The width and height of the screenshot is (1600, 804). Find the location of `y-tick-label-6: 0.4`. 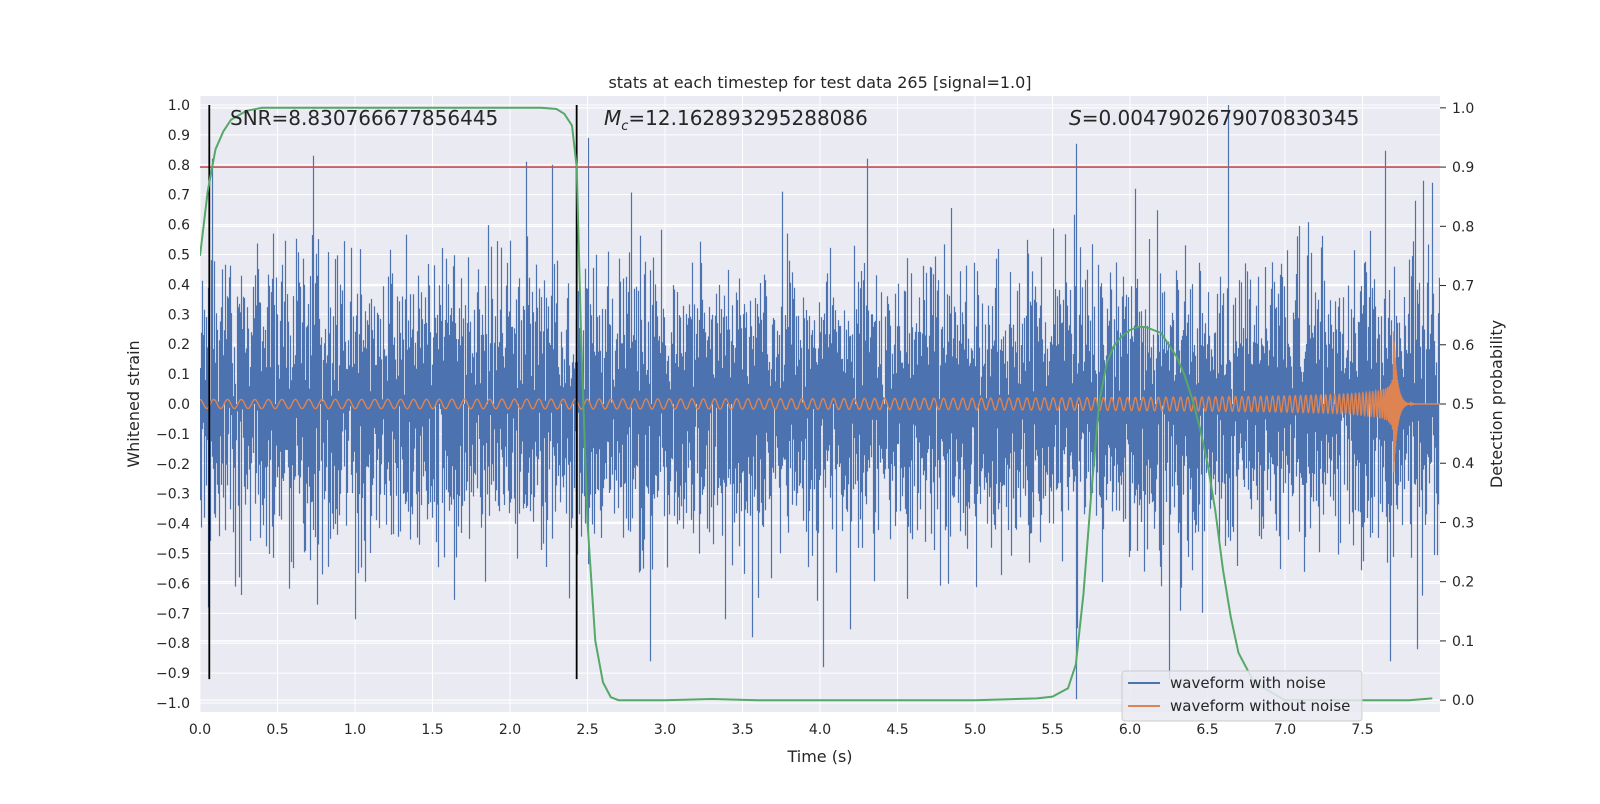

y-tick-label-6: 0.4 is located at coordinates (179, 285).